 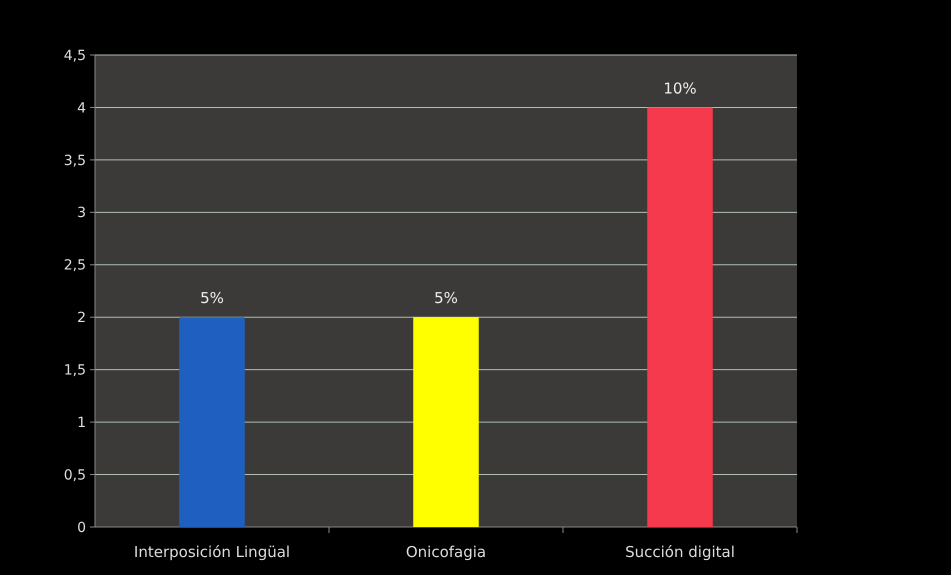 What do you see at coordinates (75, 160) in the screenshot?
I see `y-tick-label: 3,5` at bounding box center [75, 160].